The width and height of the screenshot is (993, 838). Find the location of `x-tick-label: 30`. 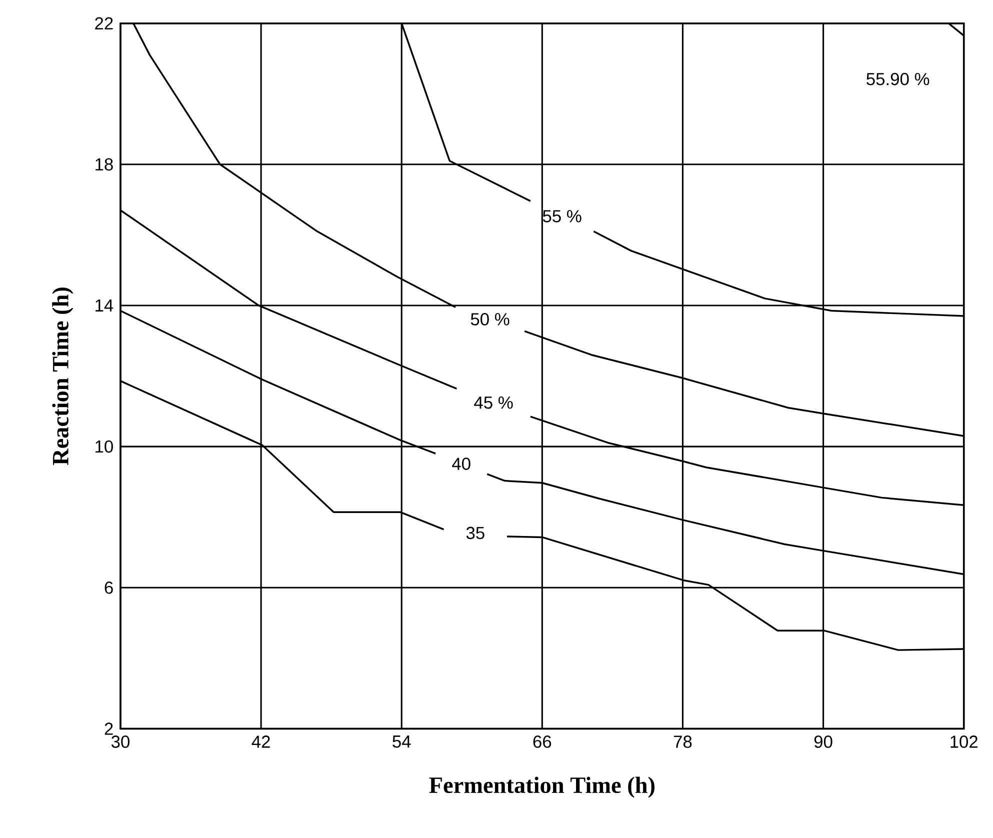

x-tick-label: 30 is located at coordinates (120, 742).